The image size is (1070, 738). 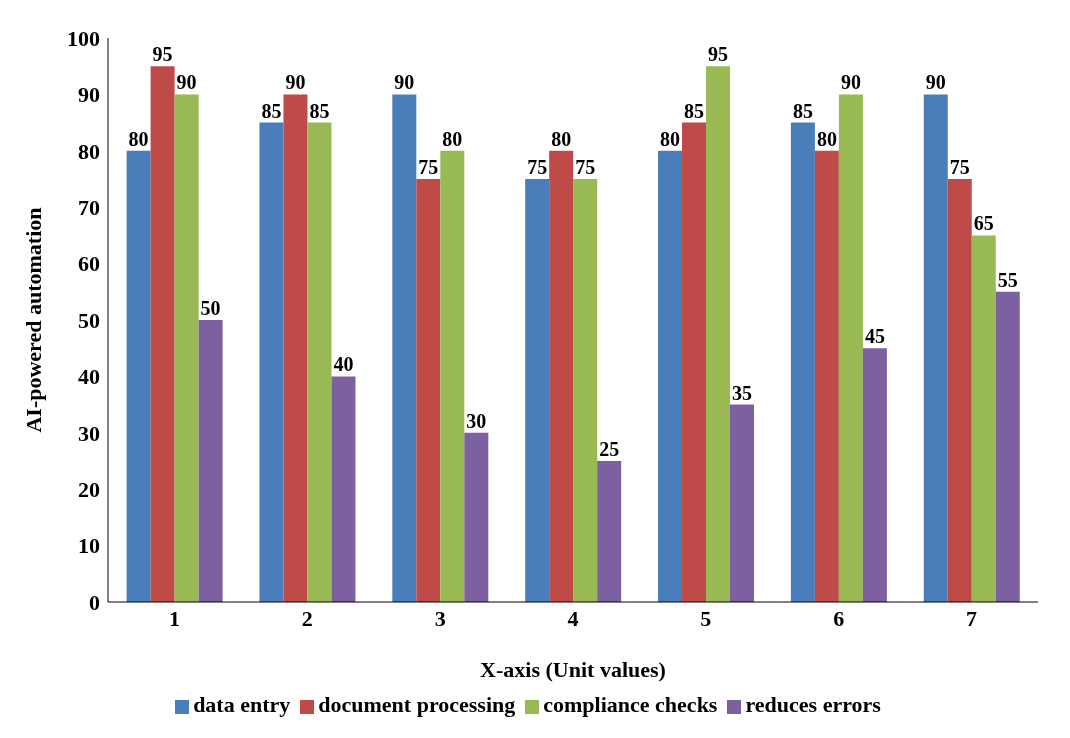 What do you see at coordinates (874, 336) in the screenshot?
I see `data-label: 45` at bounding box center [874, 336].